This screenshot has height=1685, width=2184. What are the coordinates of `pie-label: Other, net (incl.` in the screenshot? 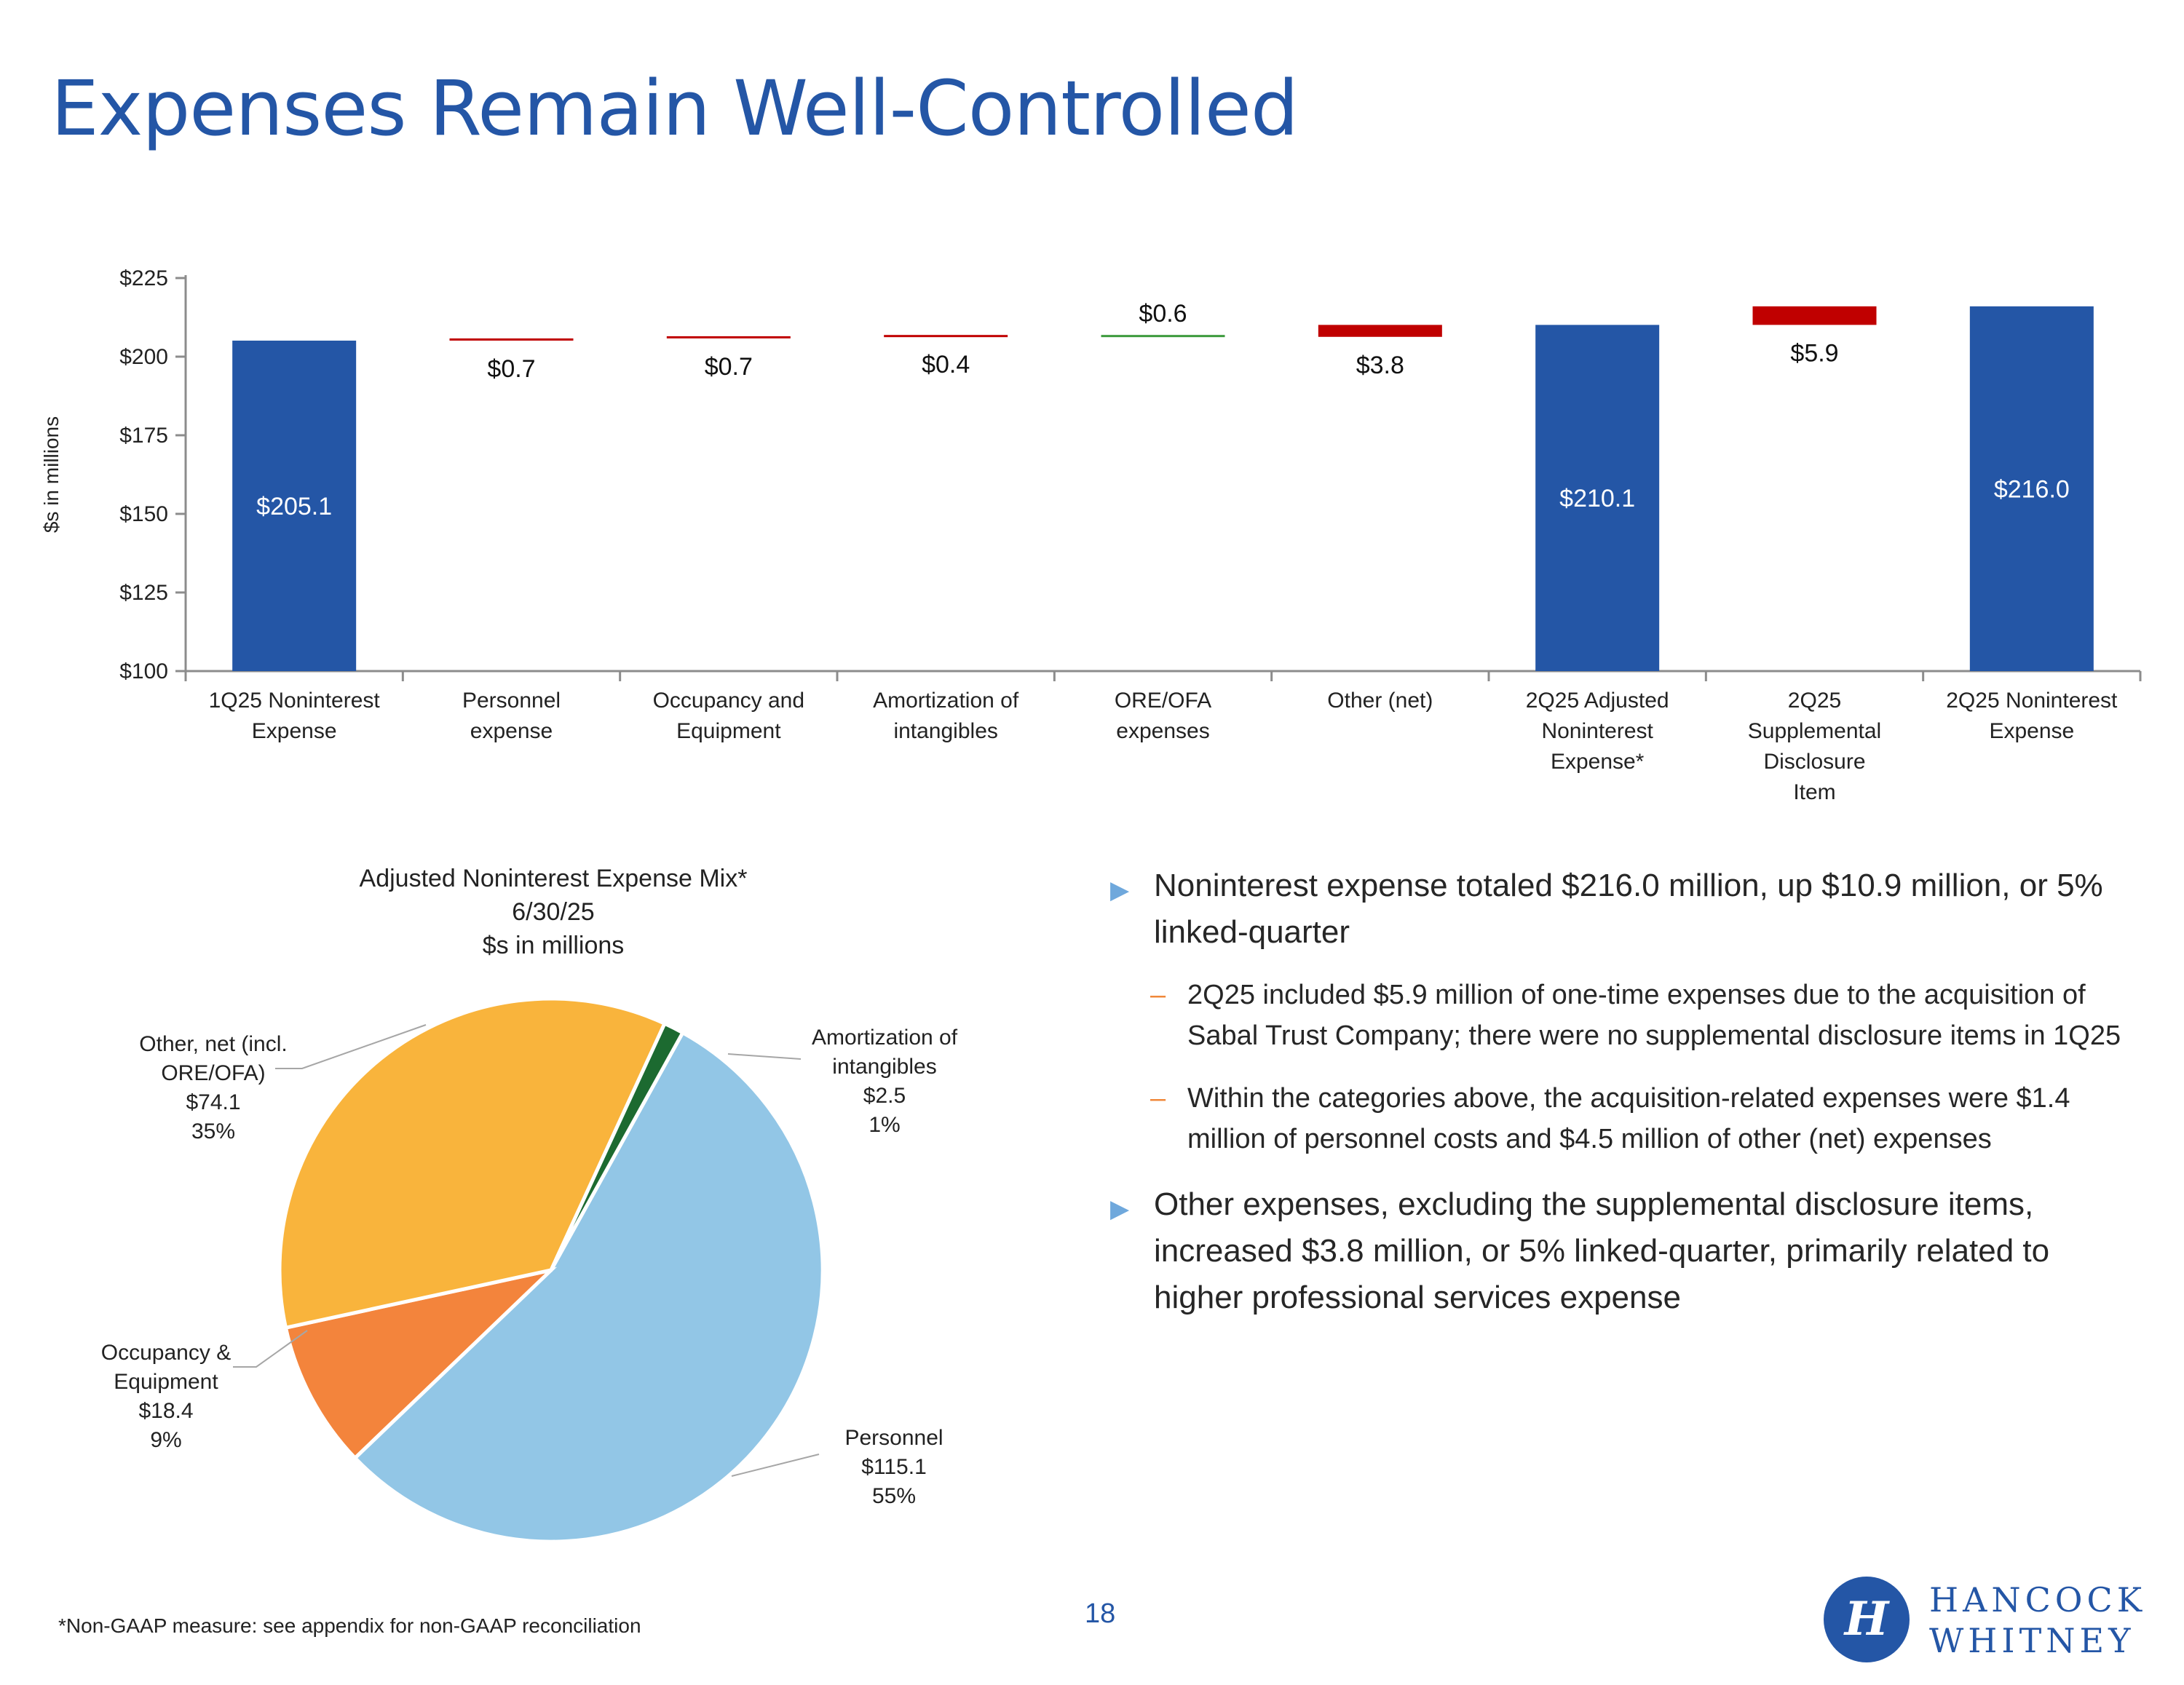 It's located at (213, 1044).